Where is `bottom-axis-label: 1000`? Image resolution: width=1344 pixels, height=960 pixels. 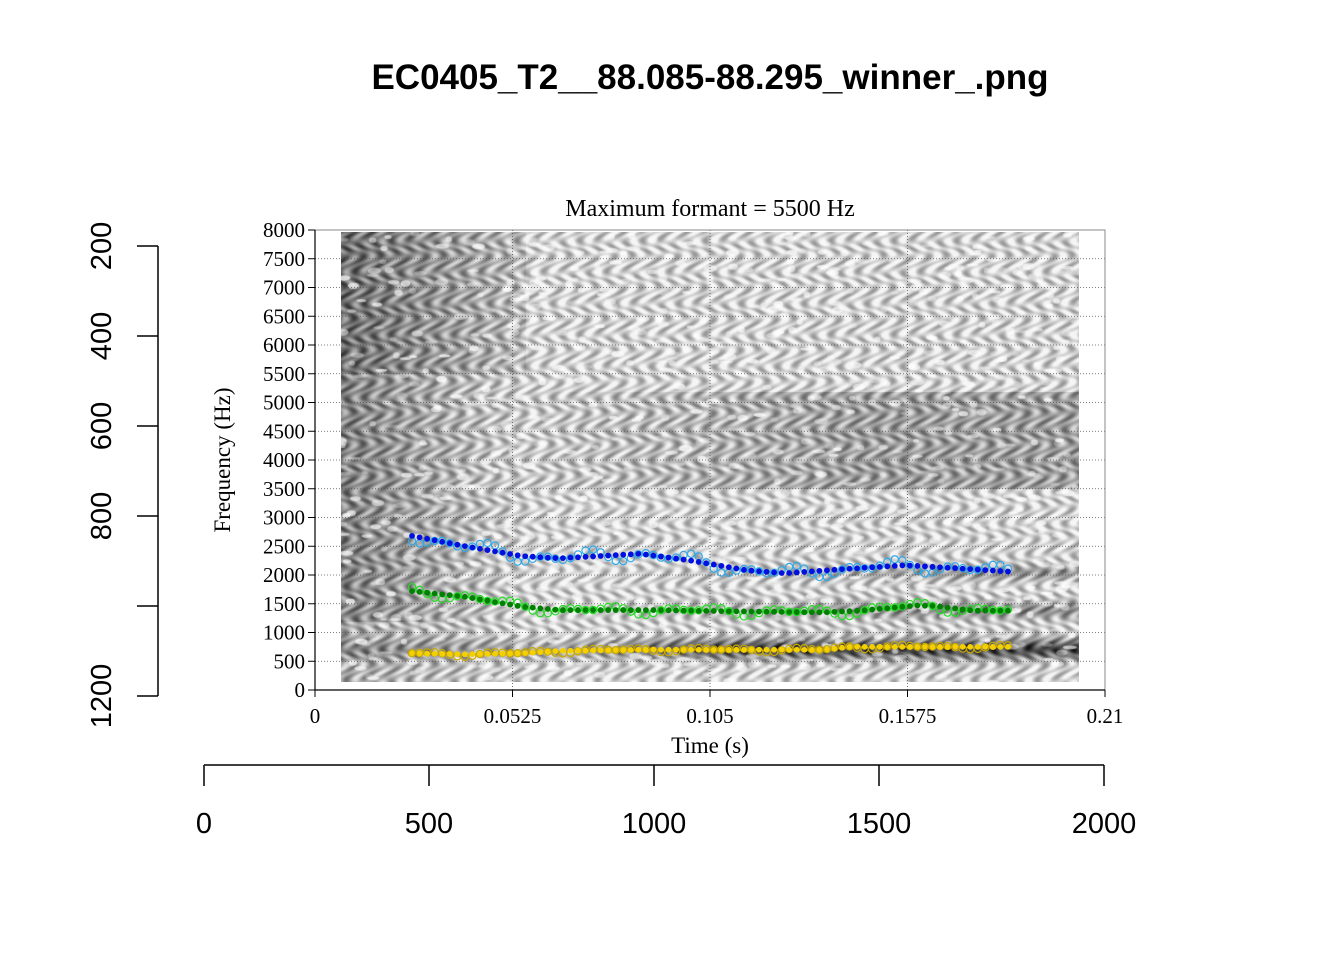 bottom-axis-label: 1000 is located at coordinates (654, 824).